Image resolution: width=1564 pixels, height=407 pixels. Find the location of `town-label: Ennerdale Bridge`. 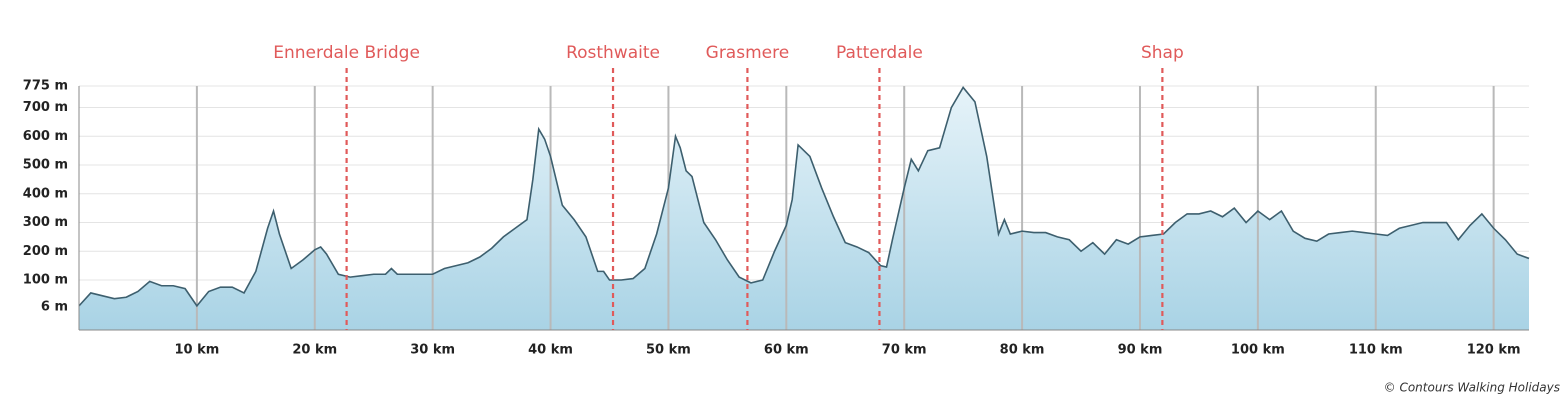

town-label: Ennerdale Bridge is located at coordinates (346, 53).